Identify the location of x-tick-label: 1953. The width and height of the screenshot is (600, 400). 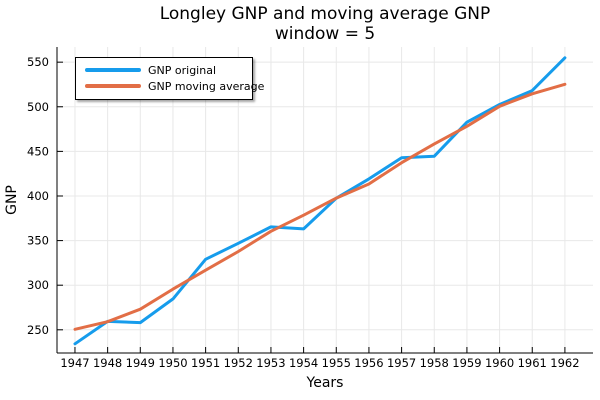
(270, 363).